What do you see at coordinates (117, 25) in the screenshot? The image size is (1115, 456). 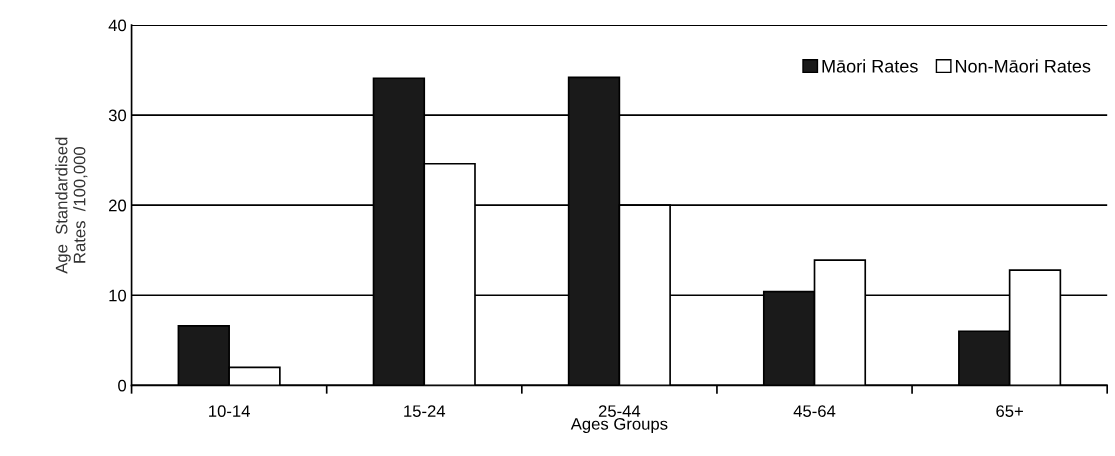 I see `y-tick-label: 40` at bounding box center [117, 25].